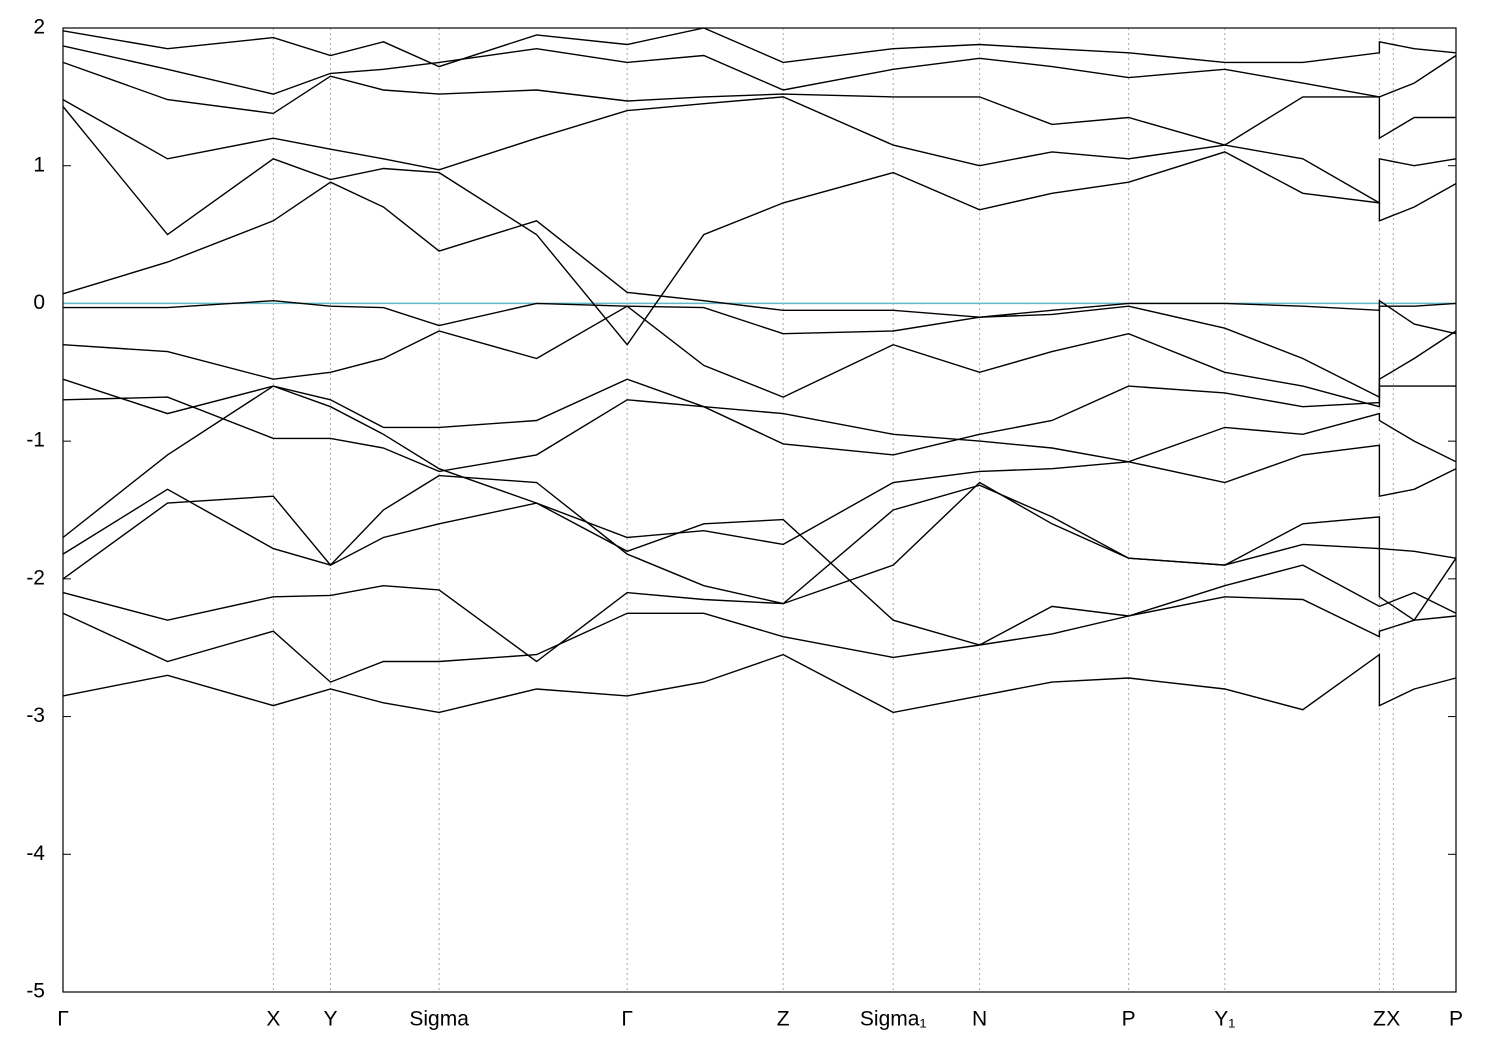 This screenshot has width=1500, height=1050. I want to click on y-tick-label: -5, so click(35, 991).